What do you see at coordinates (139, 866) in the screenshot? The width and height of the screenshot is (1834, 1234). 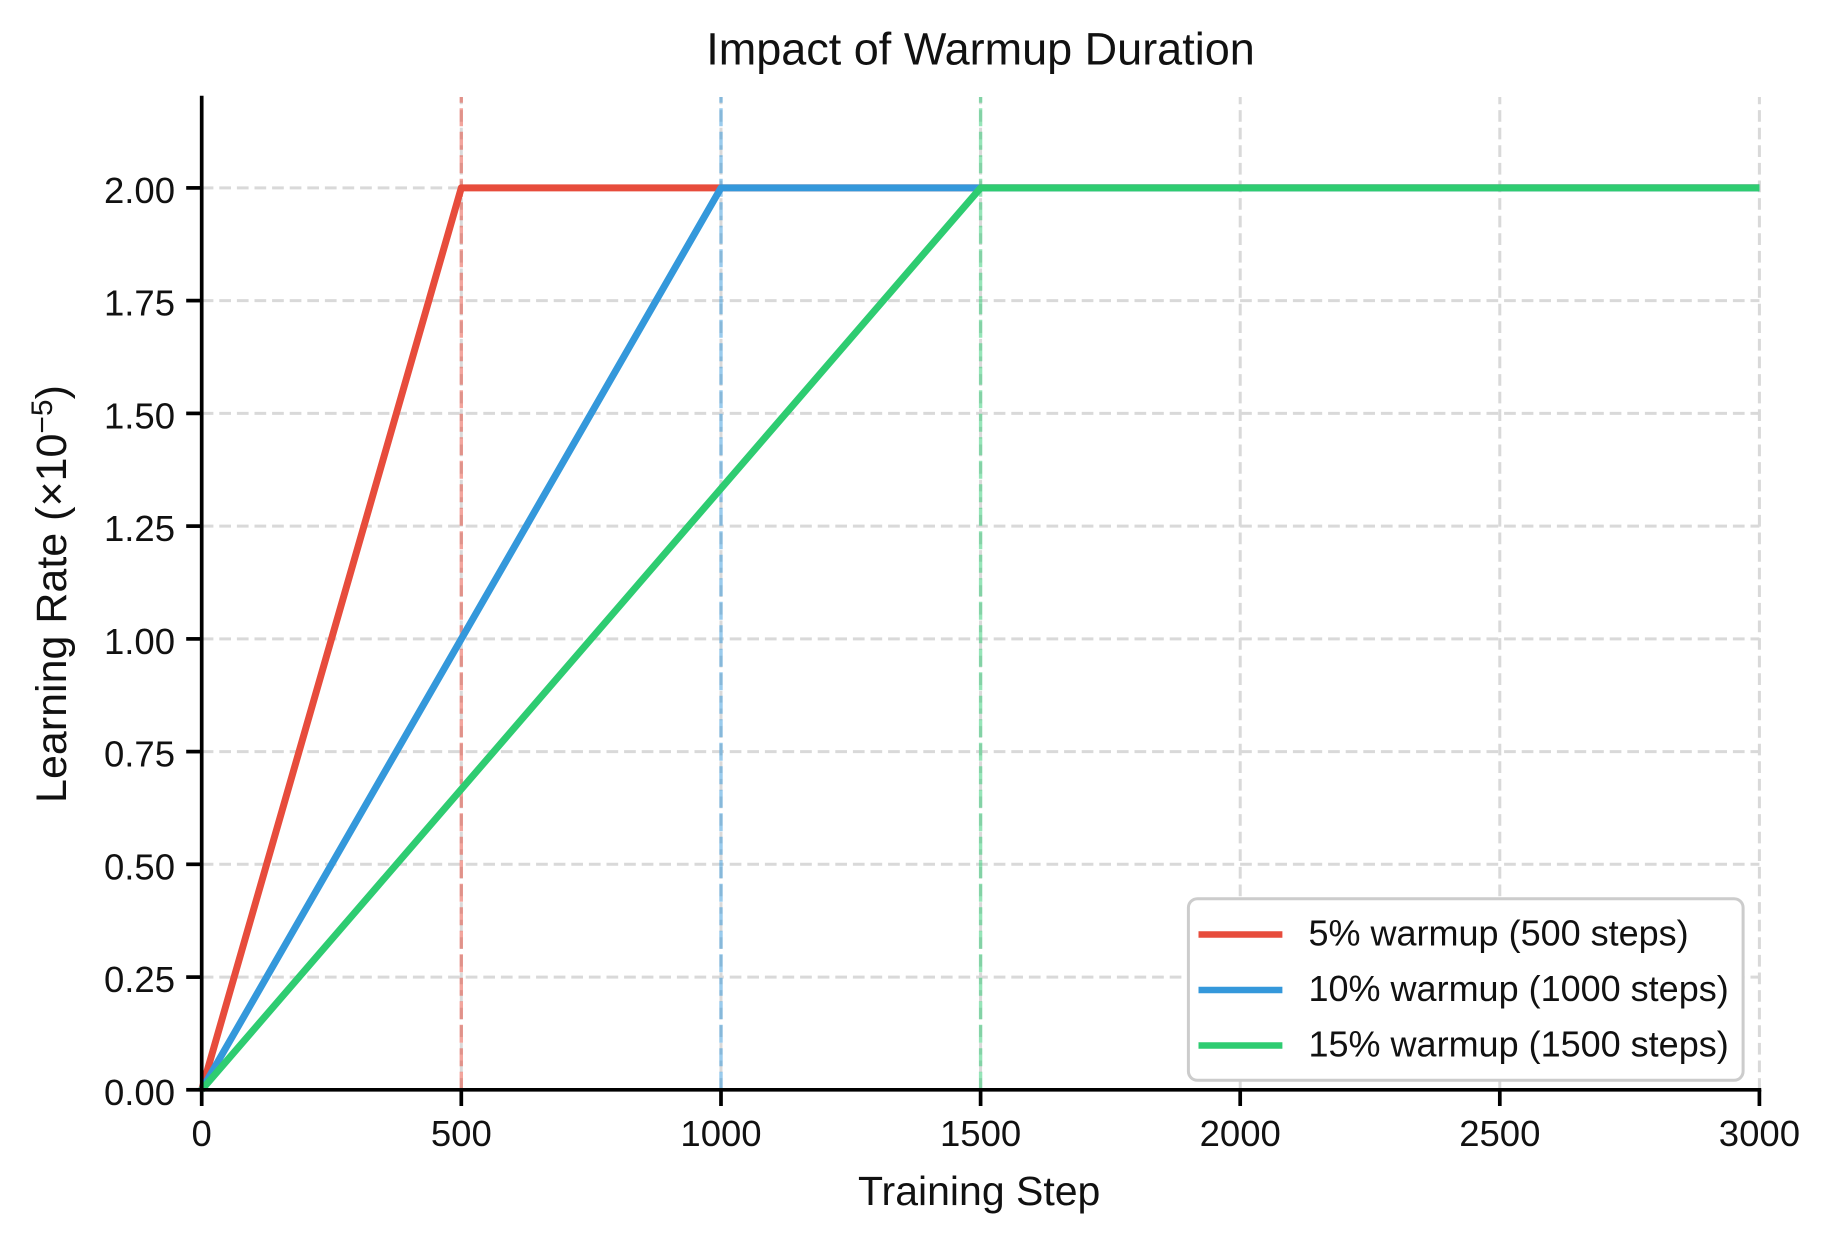 I see `svg-text: 0.50` at bounding box center [139, 866].